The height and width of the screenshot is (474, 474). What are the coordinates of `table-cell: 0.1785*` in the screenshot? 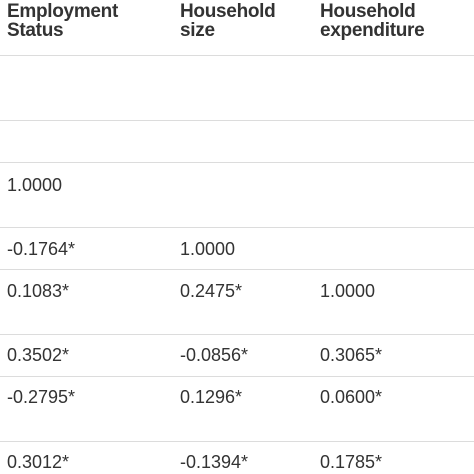 It's located at (351, 462).